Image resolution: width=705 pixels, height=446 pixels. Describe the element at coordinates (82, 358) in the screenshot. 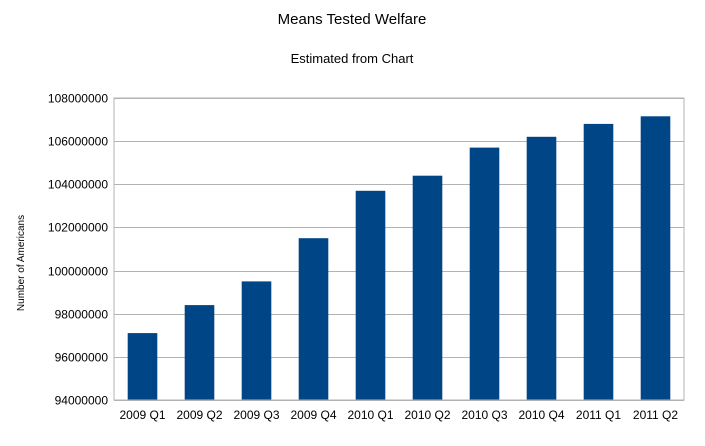

I see `y-tick-label: 96000000` at that location.